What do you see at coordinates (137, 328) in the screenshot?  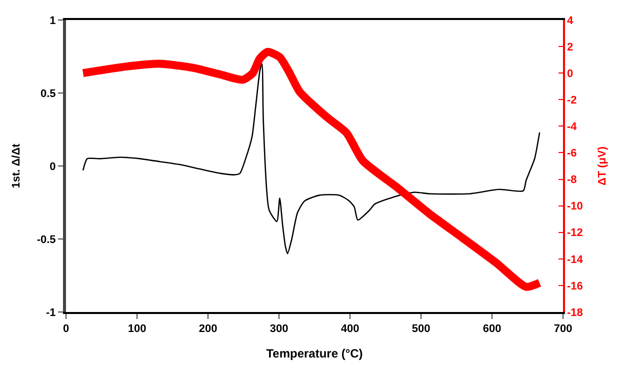 I see `x-tick-label: 100` at bounding box center [137, 328].